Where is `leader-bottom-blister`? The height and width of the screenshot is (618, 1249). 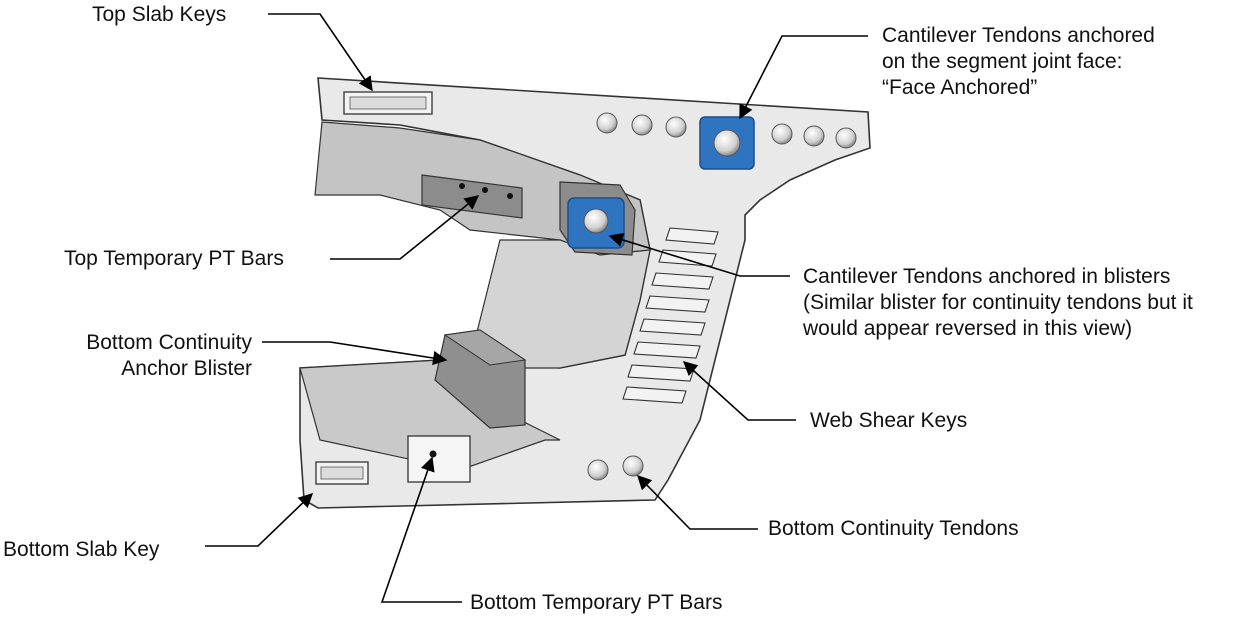
leader-bottom-blister is located at coordinates (355, 353).